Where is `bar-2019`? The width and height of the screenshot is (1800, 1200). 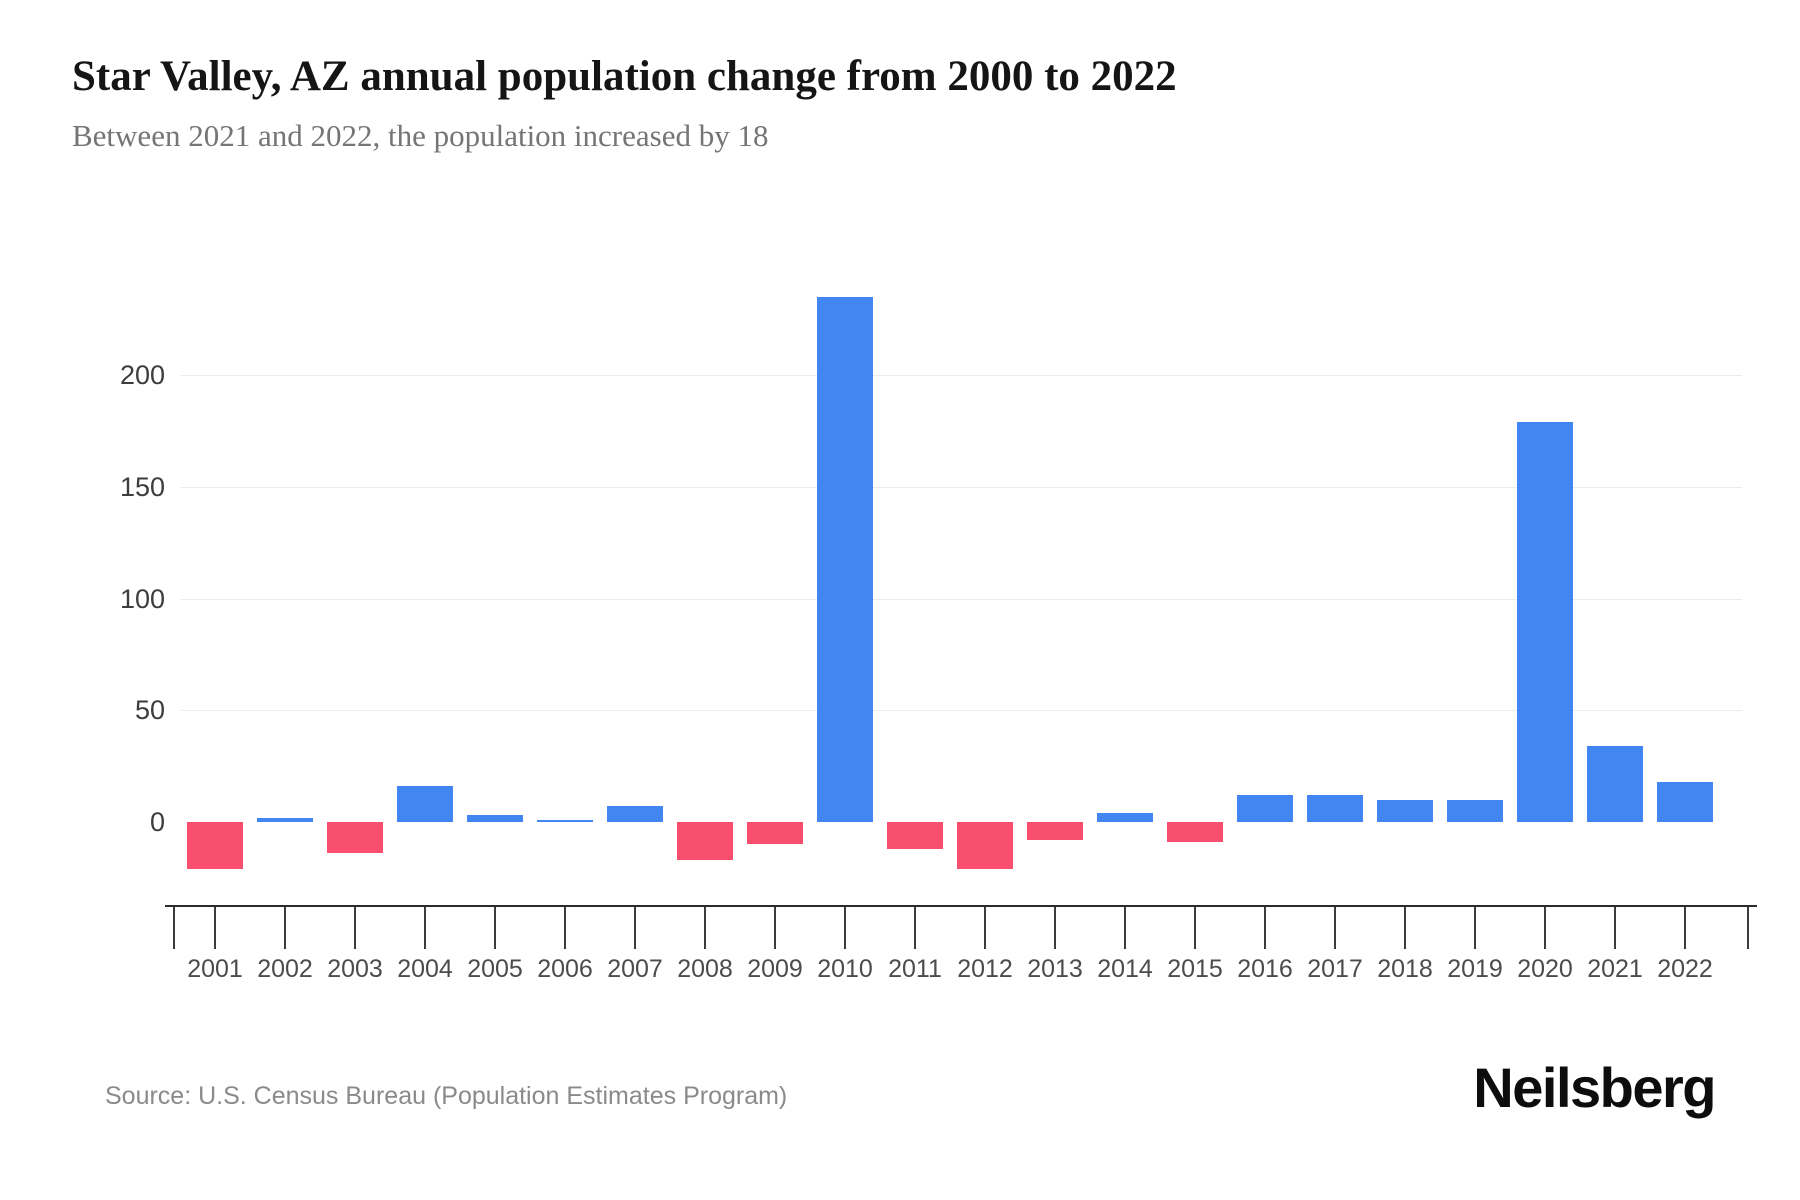
bar-2019 is located at coordinates (1475, 810).